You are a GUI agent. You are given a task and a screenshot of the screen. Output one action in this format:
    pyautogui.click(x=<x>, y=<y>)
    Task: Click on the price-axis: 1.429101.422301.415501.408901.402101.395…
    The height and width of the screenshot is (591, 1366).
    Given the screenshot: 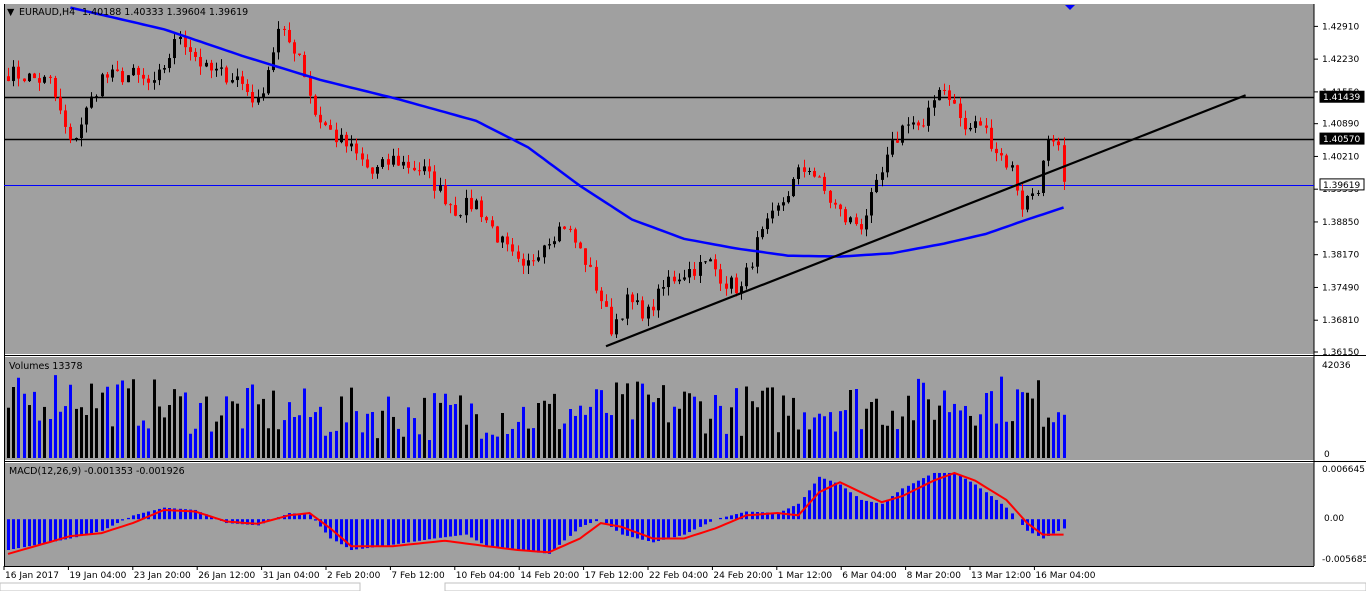 What is the action you would take?
    pyautogui.click(x=1339, y=190)
    